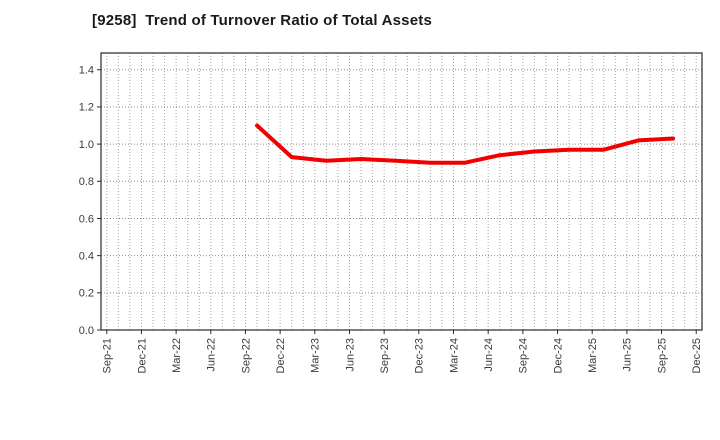 Image resolution: width=720 pixels, height=440 pixels. What do you see at coordinates (558, 355) in the screenshot?
I see `x-tick-label: Dec-24` at bounding box center [558, 355].